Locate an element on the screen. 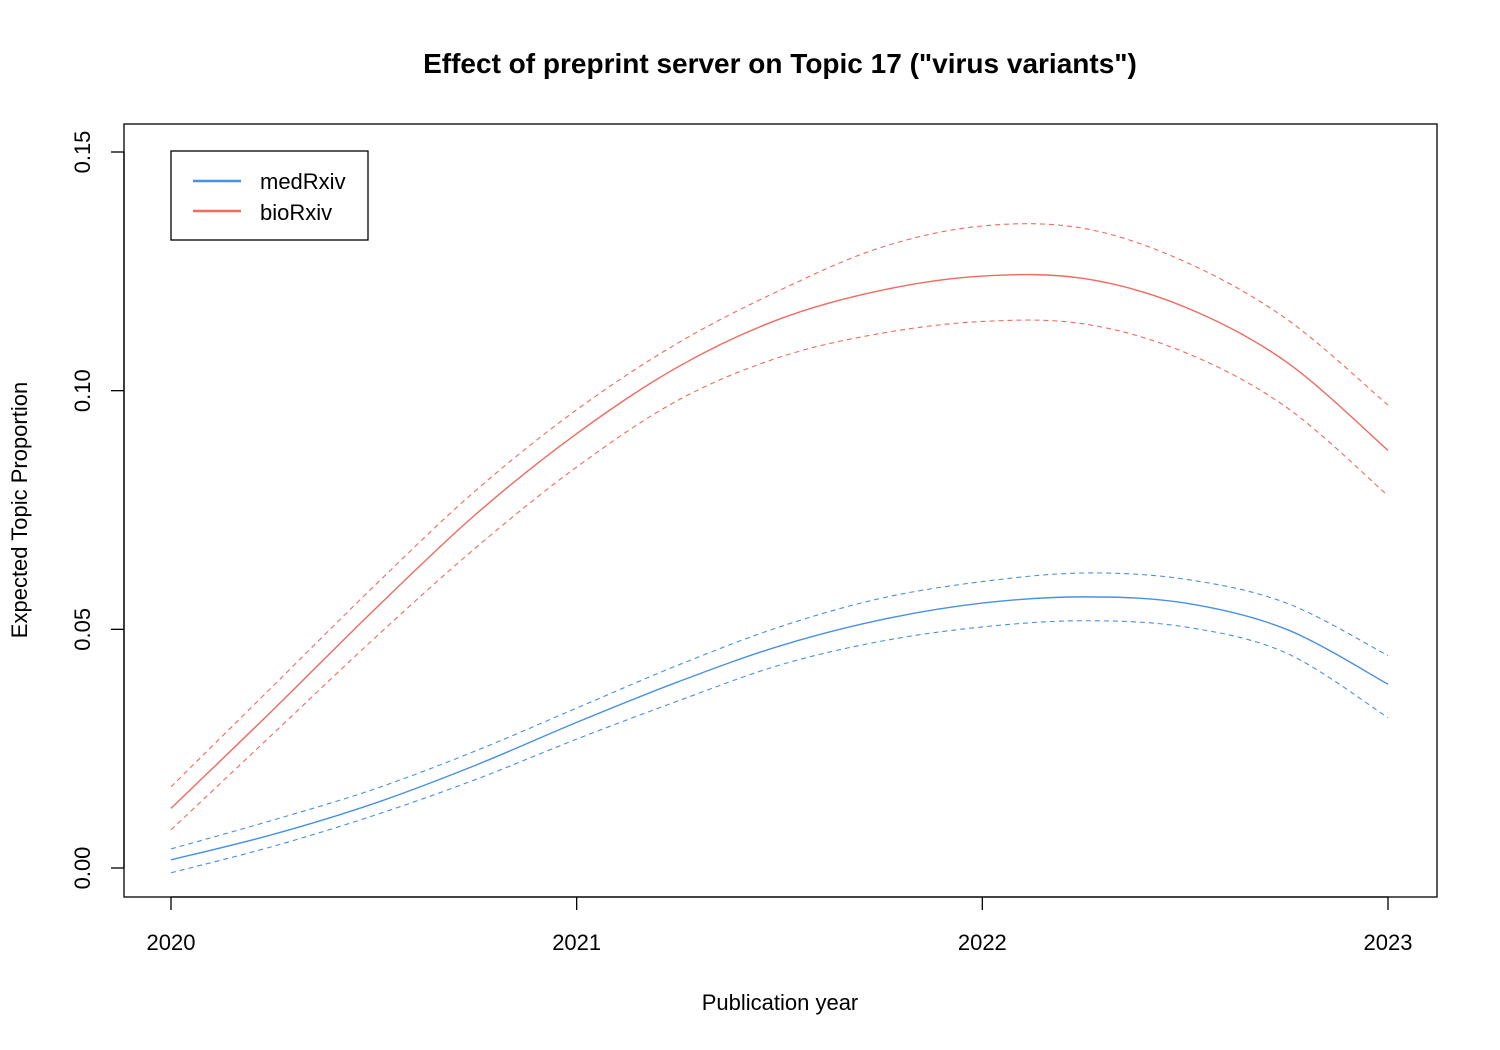 The image size is (1500, 1050). x-tick-label: 2020 is located at coordinates (171, 942).